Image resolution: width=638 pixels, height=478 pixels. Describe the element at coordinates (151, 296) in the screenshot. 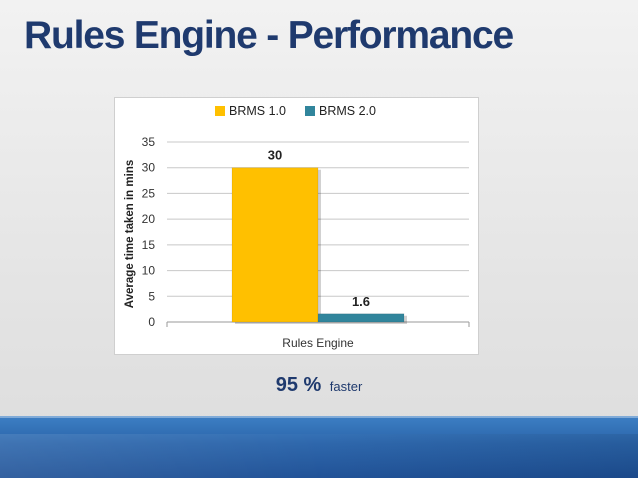

I see `y-tick-label-1: 5` at that location.